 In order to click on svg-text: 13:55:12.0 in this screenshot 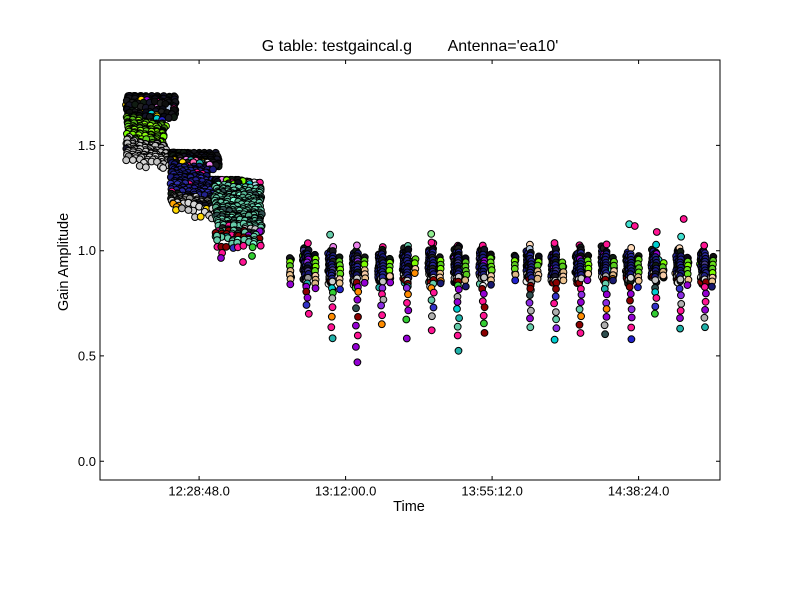, I will do `click(491, 491)`.